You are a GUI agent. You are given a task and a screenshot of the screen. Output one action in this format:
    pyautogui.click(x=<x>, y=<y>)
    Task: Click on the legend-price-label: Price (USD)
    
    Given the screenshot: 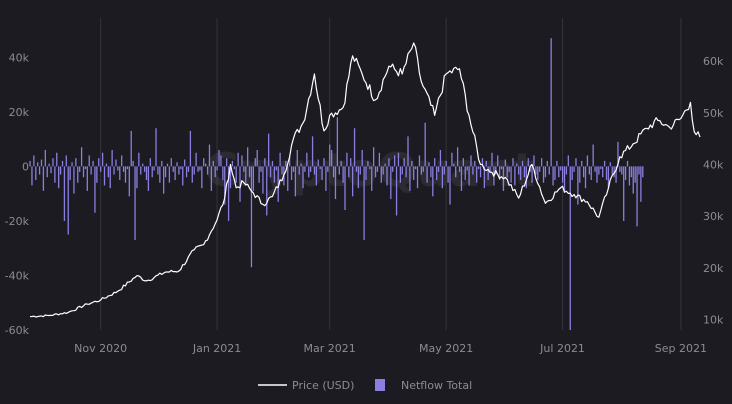 What is the action you would take?
    pyautogui.click(x=323, y=385)
    